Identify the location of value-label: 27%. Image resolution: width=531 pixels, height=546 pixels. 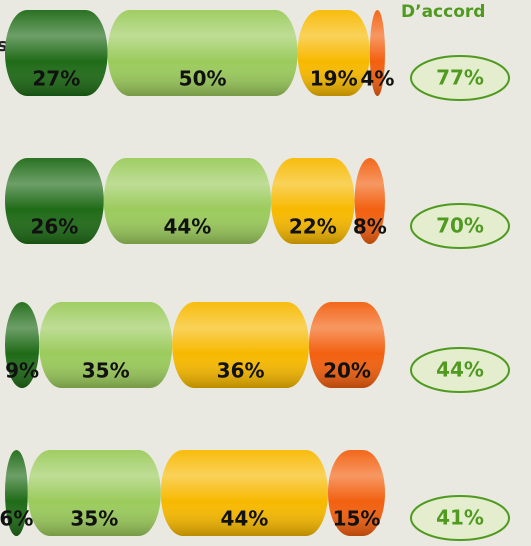
(56, 79).